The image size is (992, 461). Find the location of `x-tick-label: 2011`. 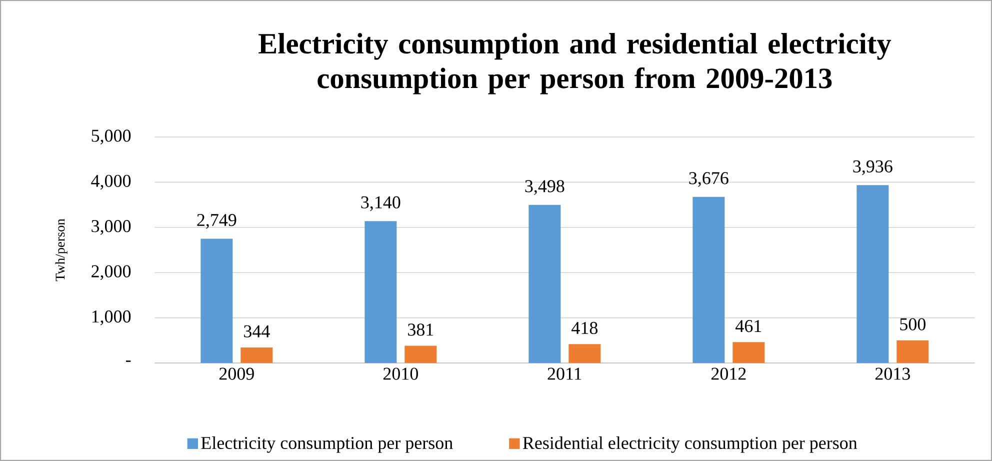

x-tick-label: 2011 is located at coordinates (565, 374).